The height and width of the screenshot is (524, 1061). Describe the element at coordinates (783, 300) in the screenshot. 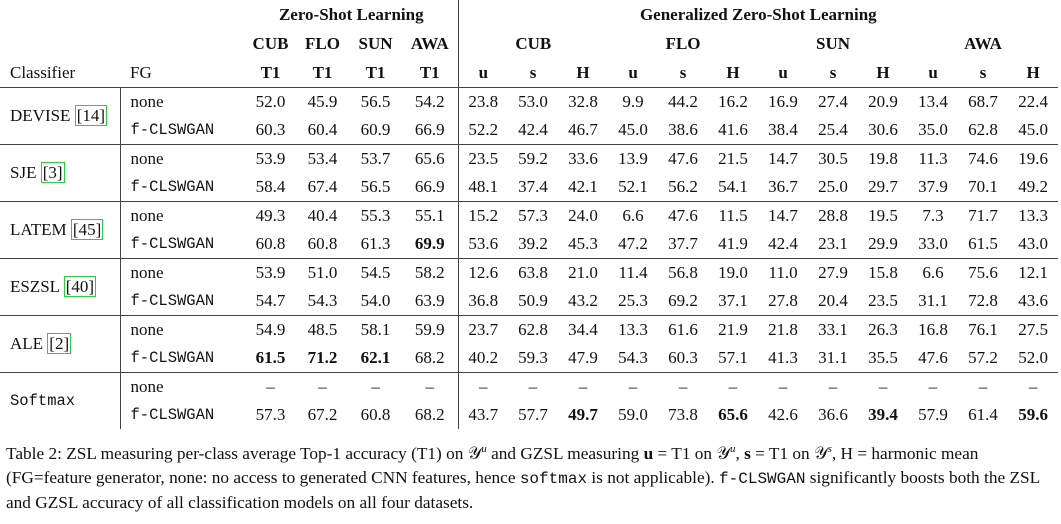

I see `cell: 27.8` at that location.